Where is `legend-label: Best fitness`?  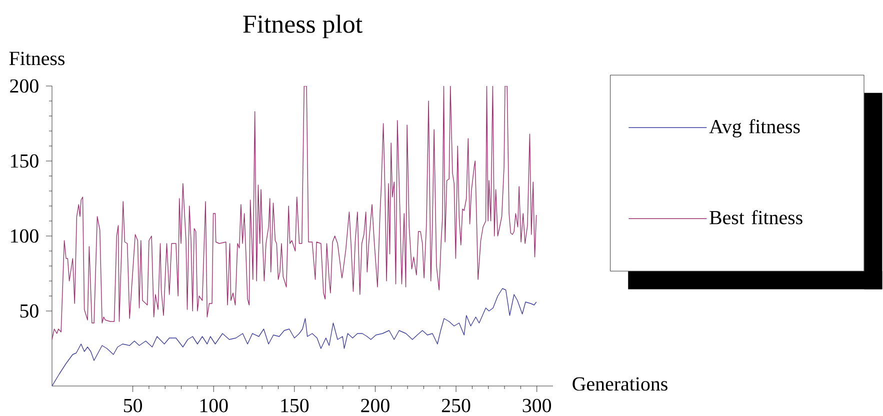
legend-label: Best fitness is located at coordinates (756, 217).